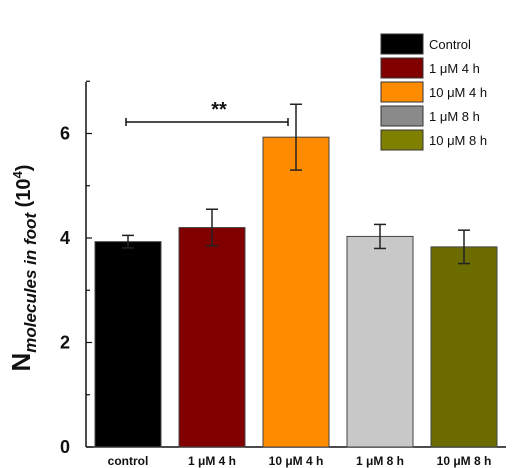 The width and height of the screenshot is (519, 468). I want to click on x-category-label-10-m-4-h: 10 μM 4 h, so click(296, 461).